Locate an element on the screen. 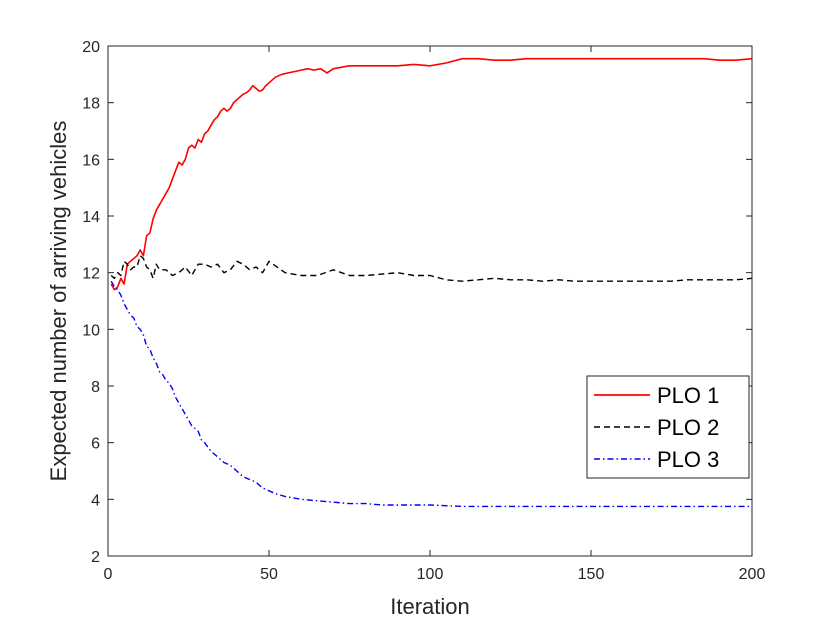 The height and width of the screenshot is (623, 830). y-tick-label: 10 is located at coordinates (91, 330).